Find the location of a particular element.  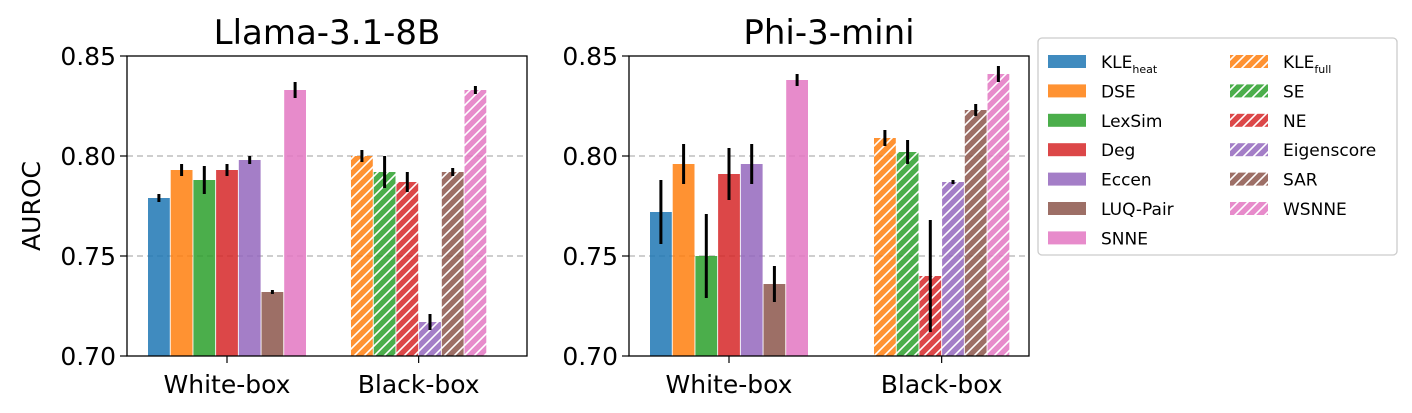

legend-frame is located at coordinates (1217, 146).